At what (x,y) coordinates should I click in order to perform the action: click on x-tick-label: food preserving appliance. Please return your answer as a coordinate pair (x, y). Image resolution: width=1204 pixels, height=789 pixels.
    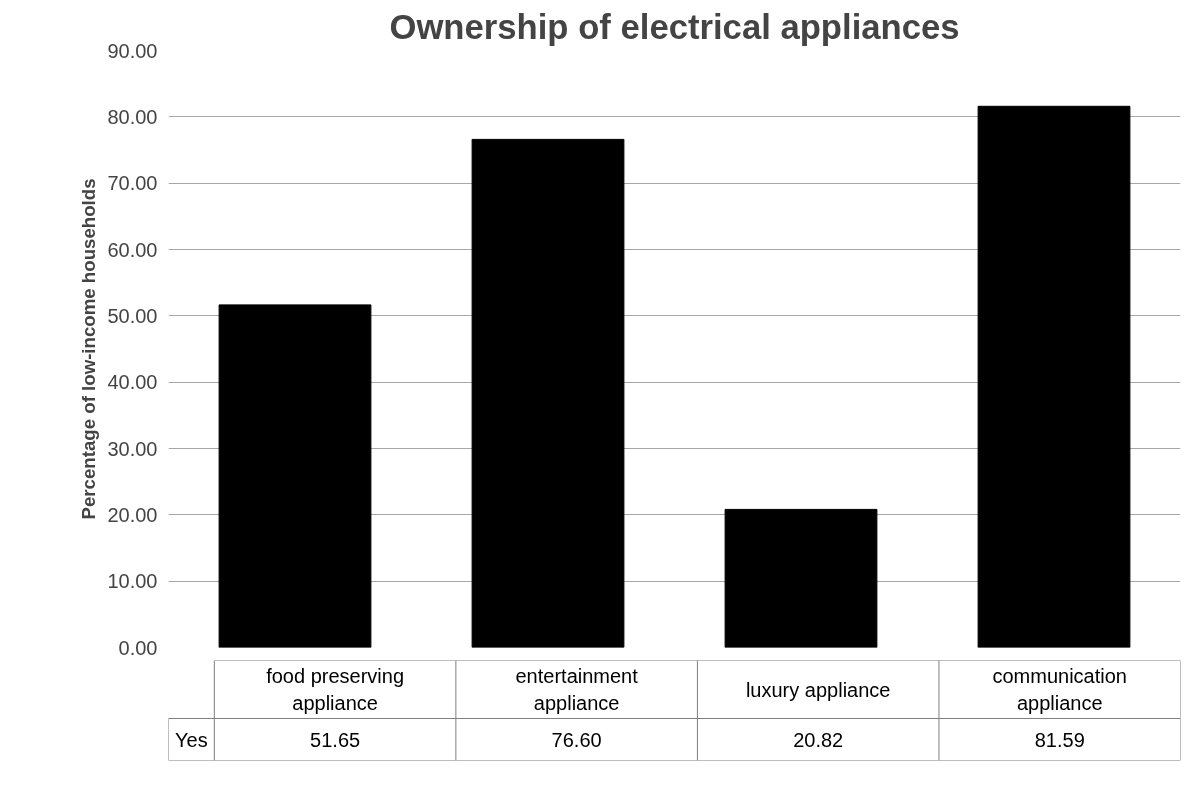
    Looking at the image, I should click on (335, 689).